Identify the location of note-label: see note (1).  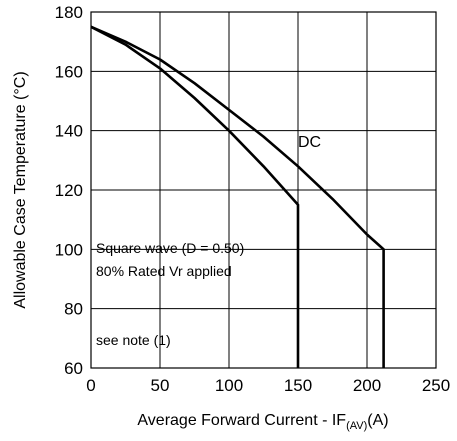
(133, 340).